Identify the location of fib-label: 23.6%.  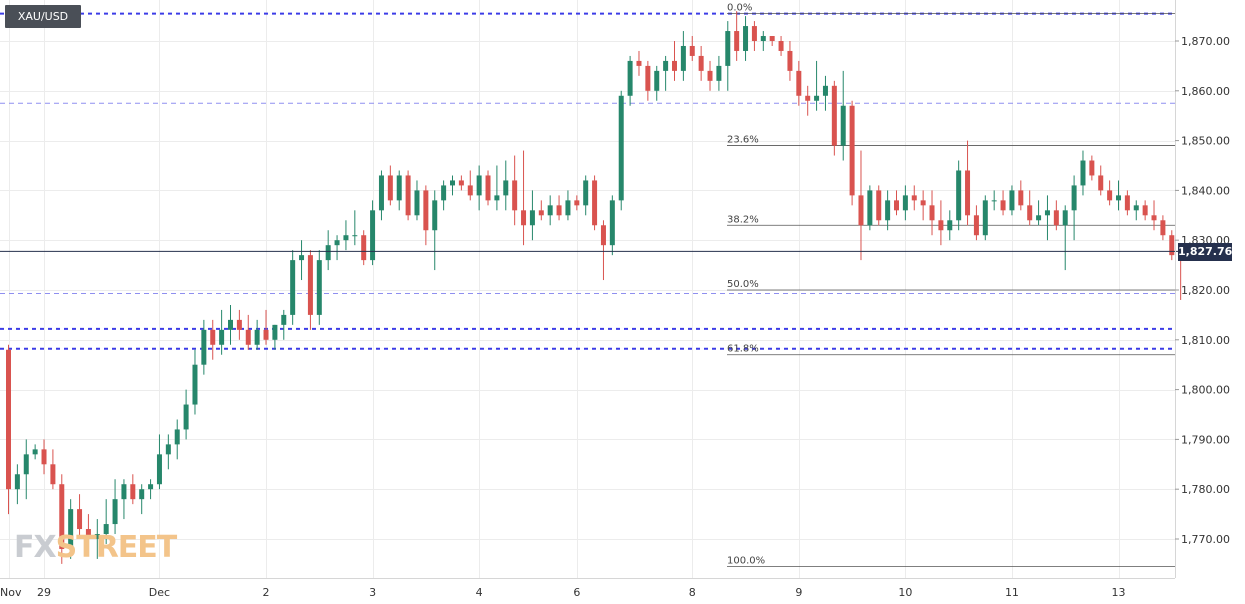
(743, 140).